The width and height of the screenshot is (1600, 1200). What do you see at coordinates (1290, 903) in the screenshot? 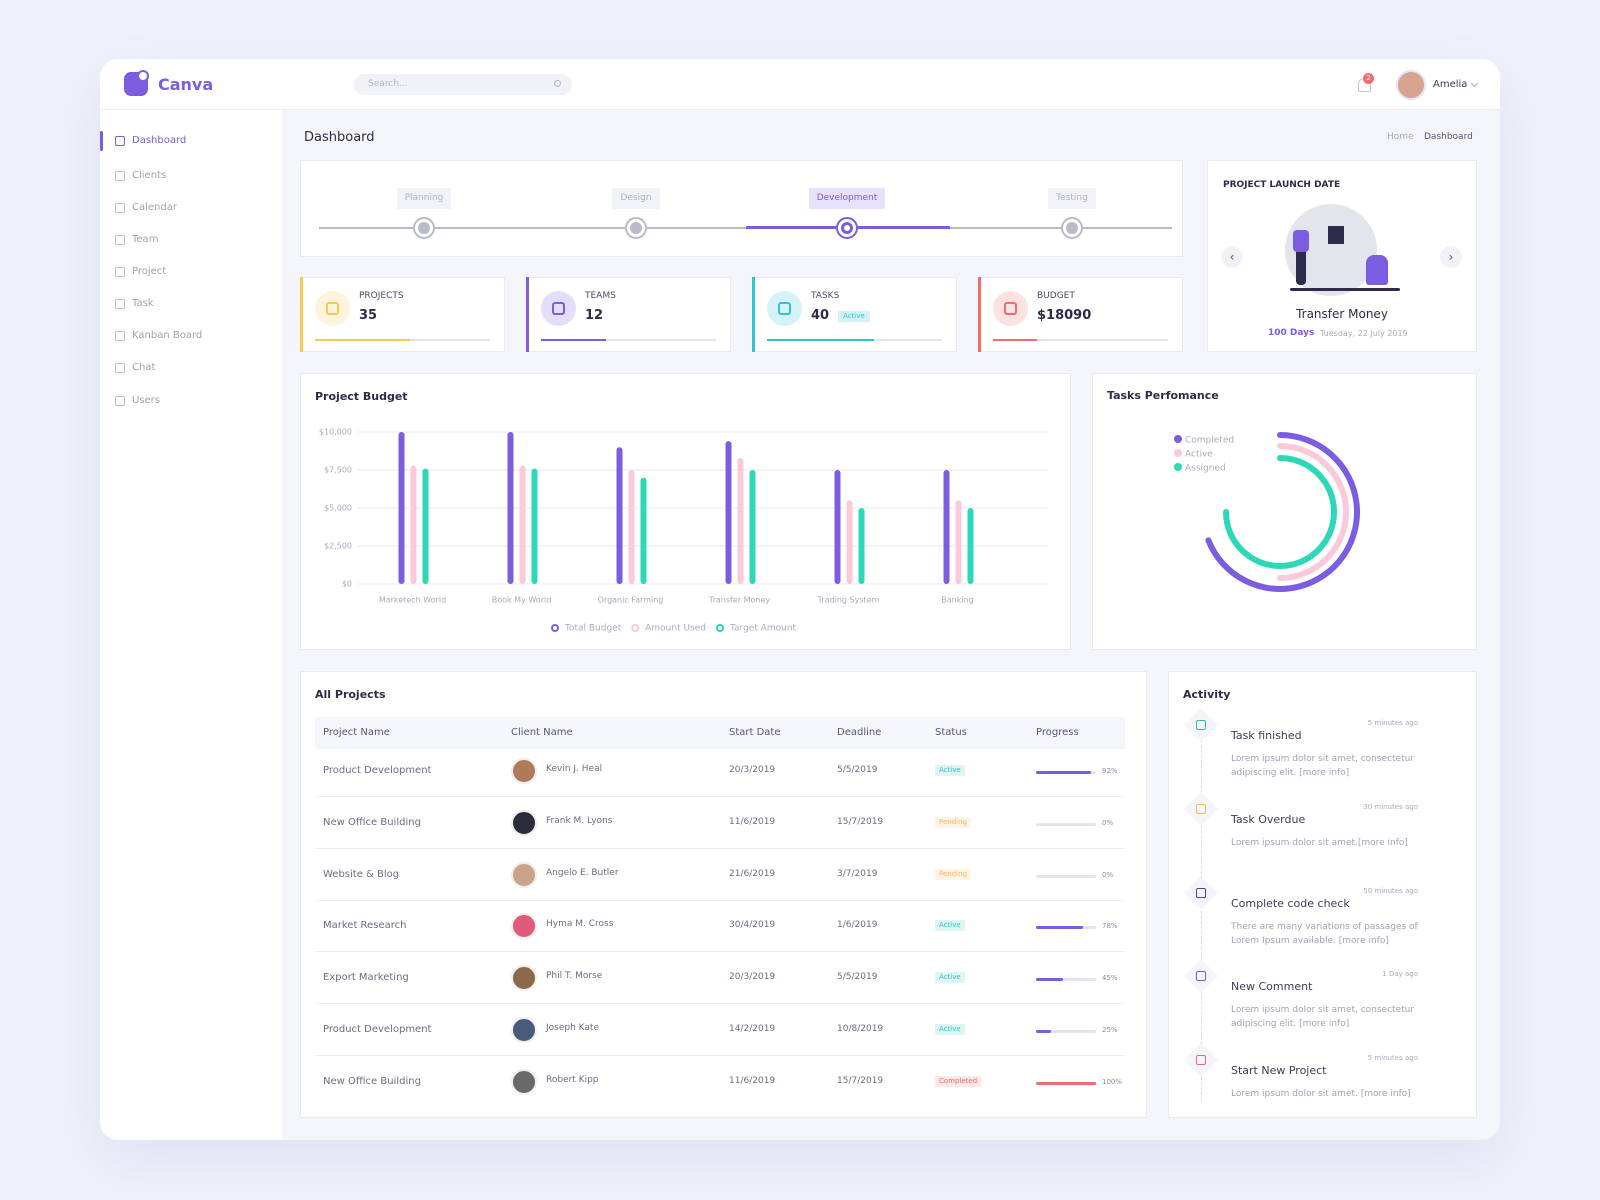
I see `activity-item-title: Complete code check` at bounding box center [1290, 903].